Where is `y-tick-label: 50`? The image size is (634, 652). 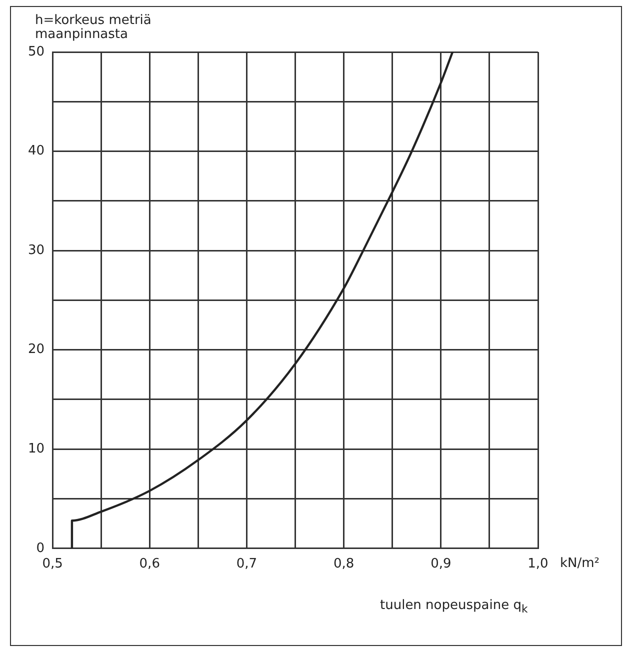
y-tick-label: 50 is located at coordinates (36, 52).